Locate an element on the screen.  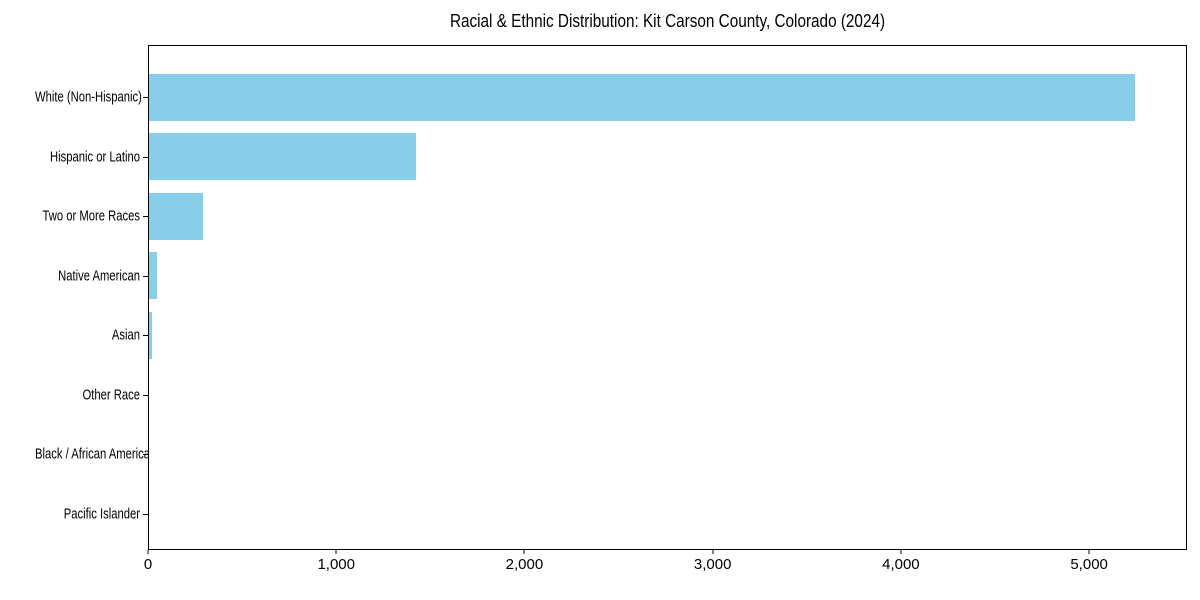
y-tick-label-pacific-islander: Pacific Islander is located at coordinates (101, 514).